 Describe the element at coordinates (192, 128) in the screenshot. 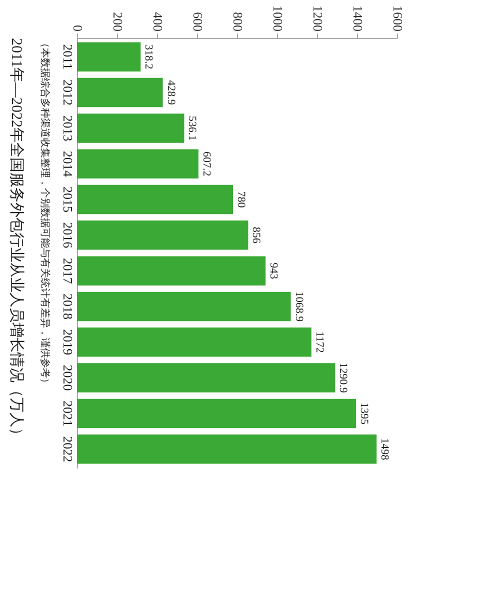

I see `data-label: 536.1` at that location.